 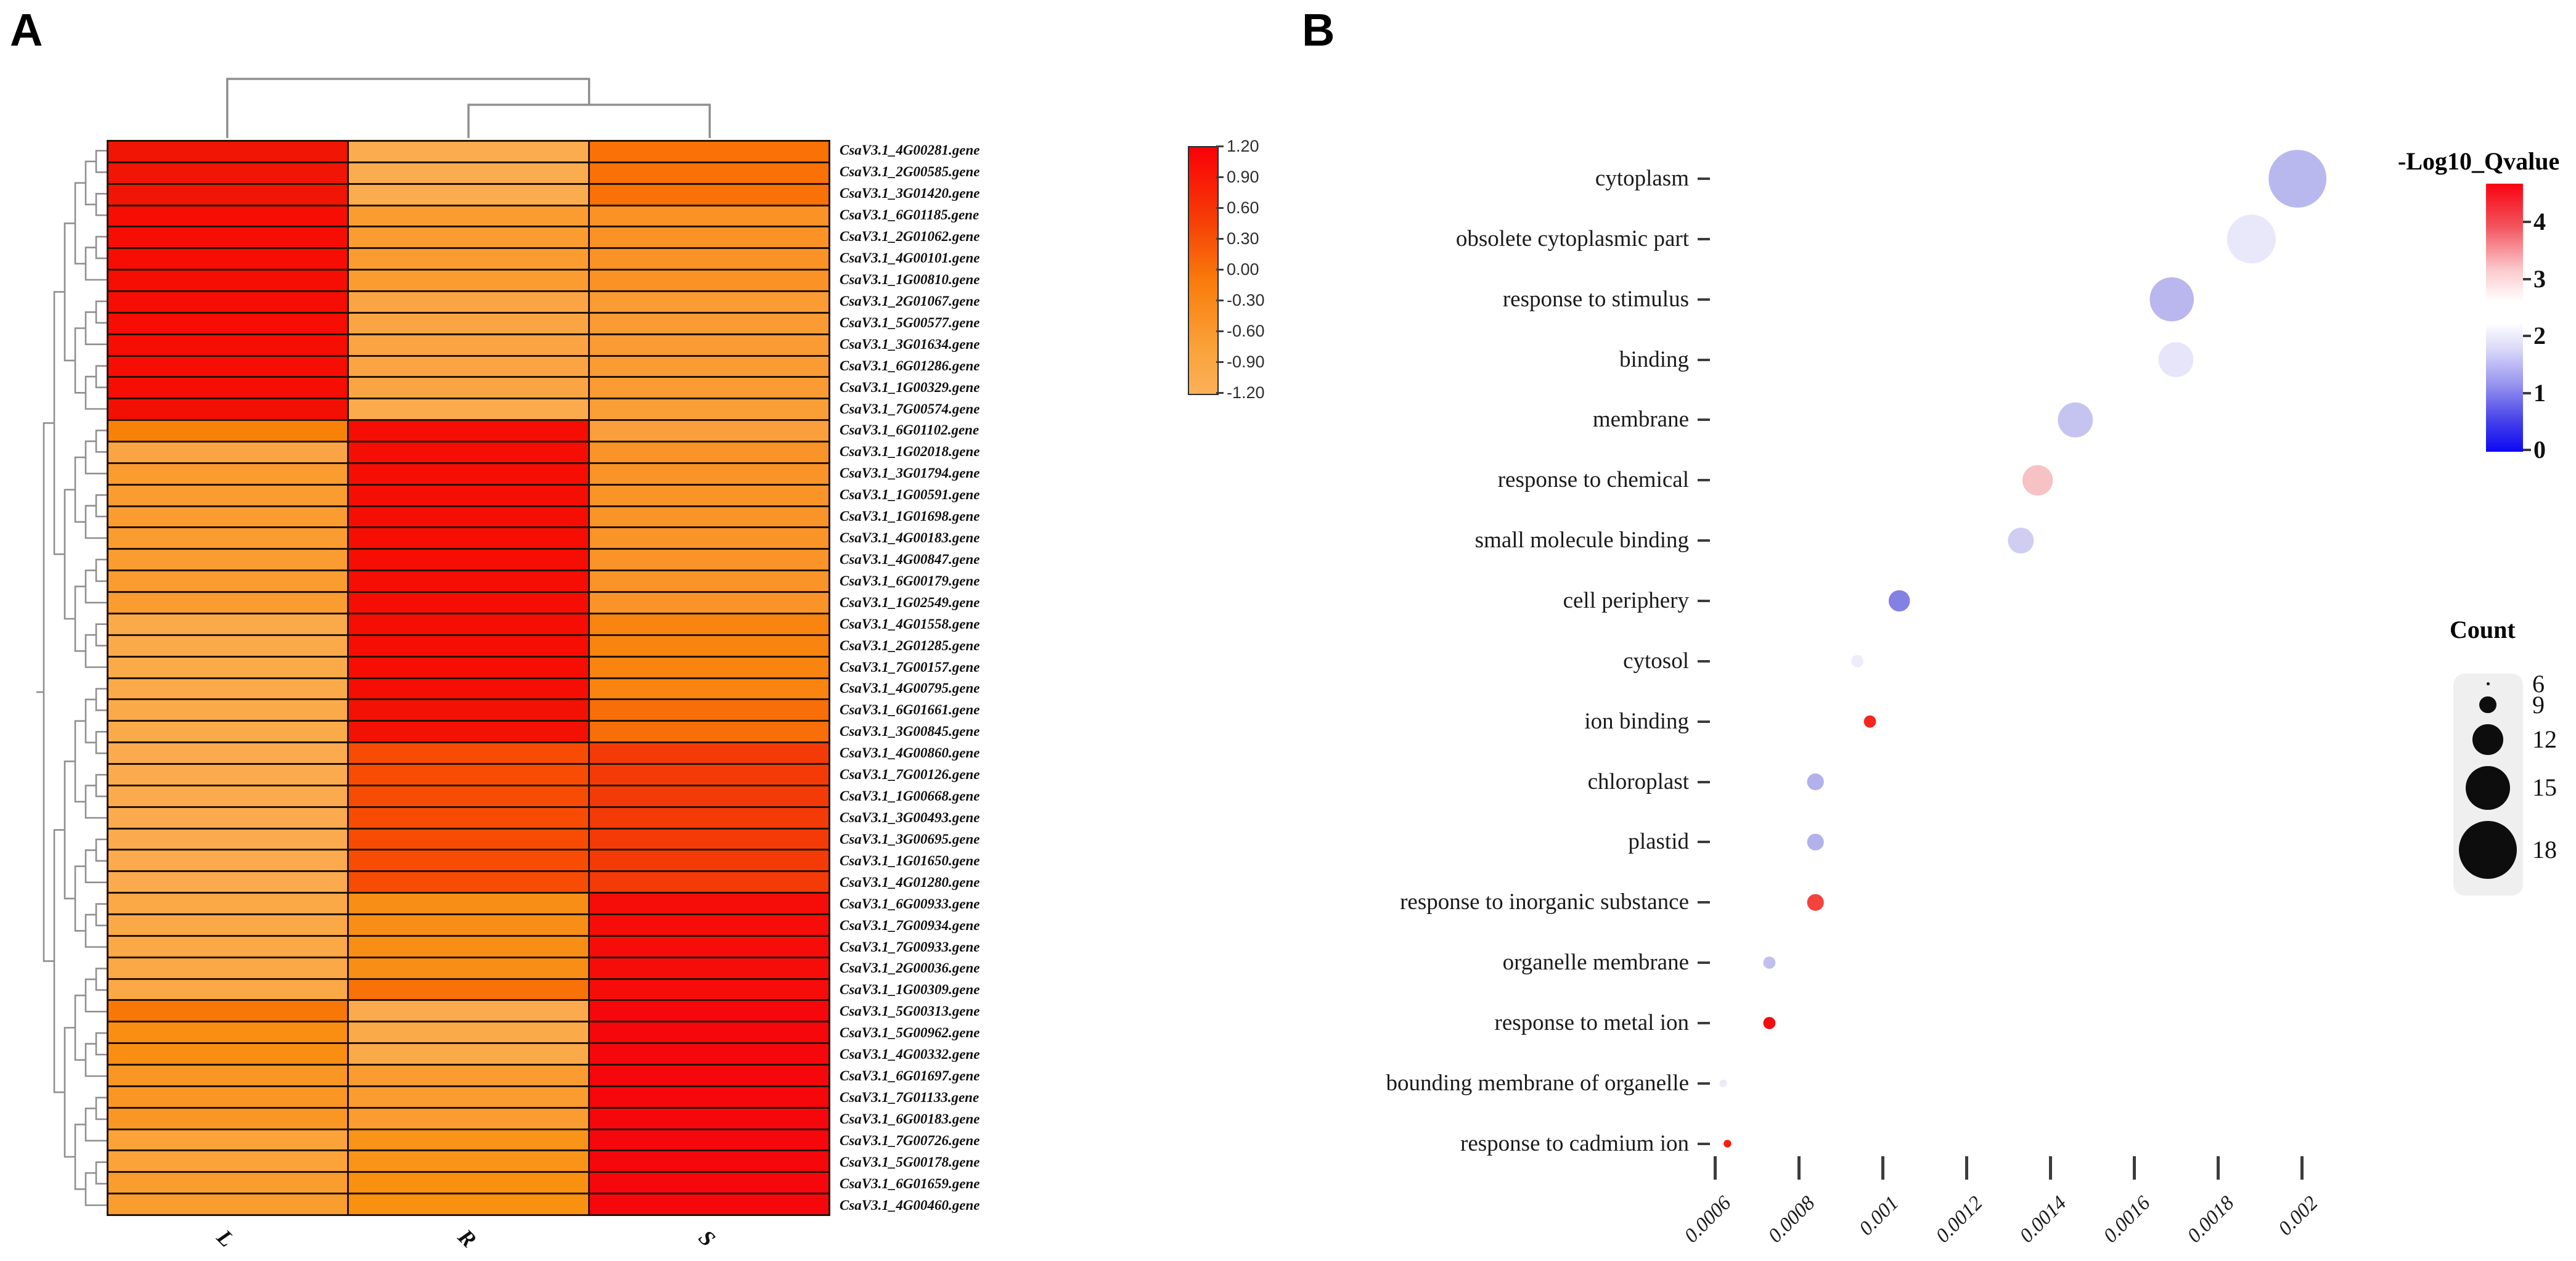 I want to click on gene-label: CsaV3.1_5G00313.gene, so click(x=910, y=1011).